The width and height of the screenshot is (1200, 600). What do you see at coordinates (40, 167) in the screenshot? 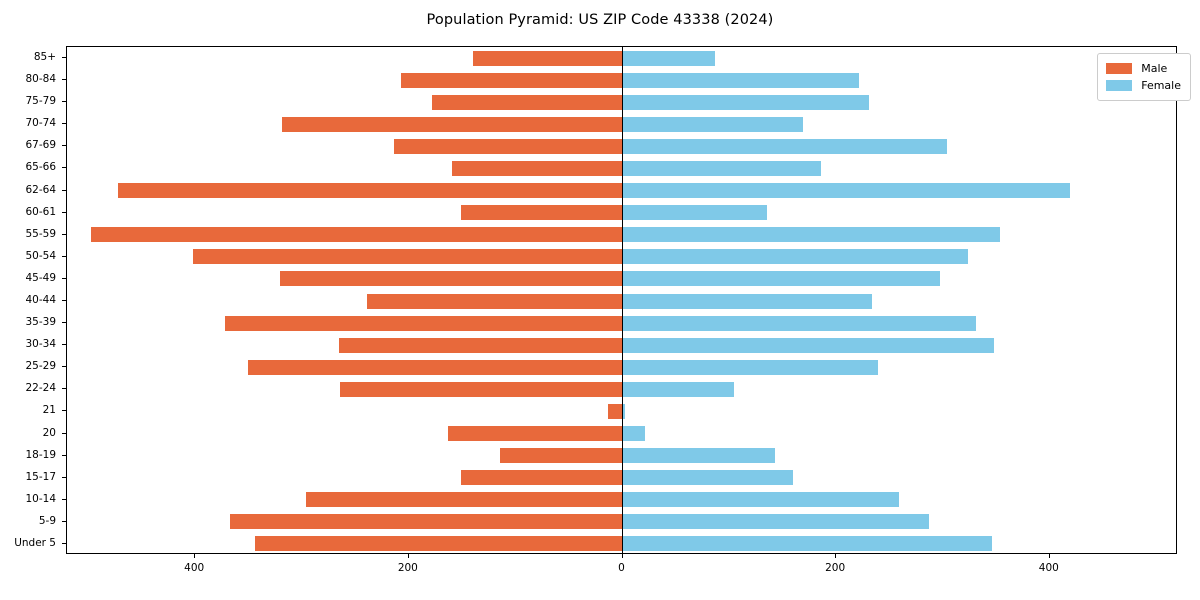
I see `y-tick-label: 65-66` at bounding box center [40, 167].